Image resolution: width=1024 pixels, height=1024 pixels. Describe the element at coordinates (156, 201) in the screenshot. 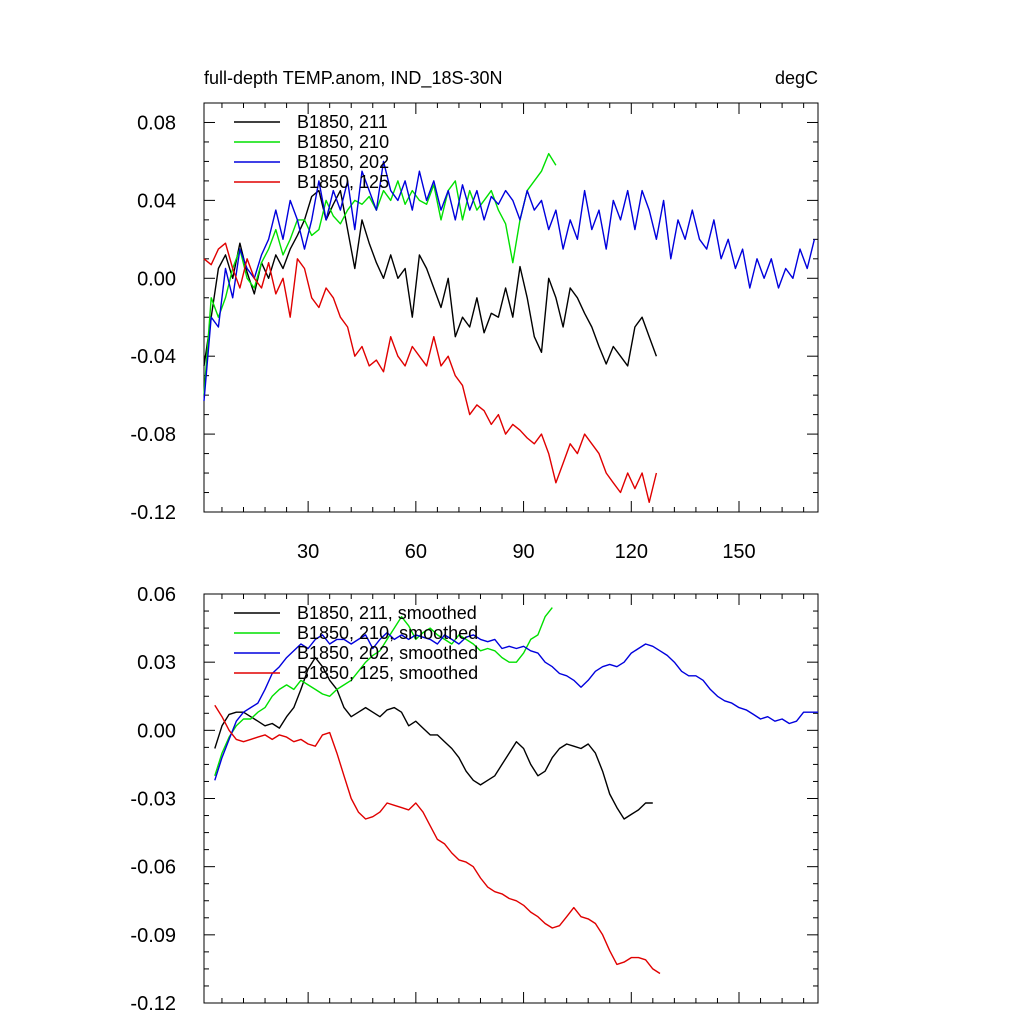

I see `y-tick-label: 0.04` at that location.